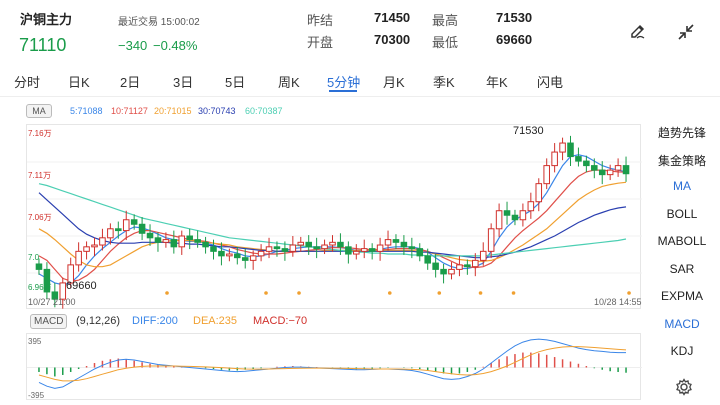 This screenshot has height=405, width=720. I want to click on y-tick-label: 7.06万, so click(40, 217).